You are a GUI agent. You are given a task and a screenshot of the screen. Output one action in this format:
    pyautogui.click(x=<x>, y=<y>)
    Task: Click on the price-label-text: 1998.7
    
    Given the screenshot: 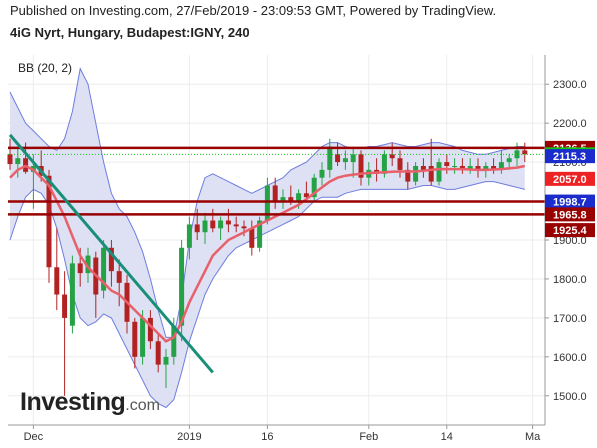 What is the action you would take?
    pyautogui.click(x=570, y=203)
    